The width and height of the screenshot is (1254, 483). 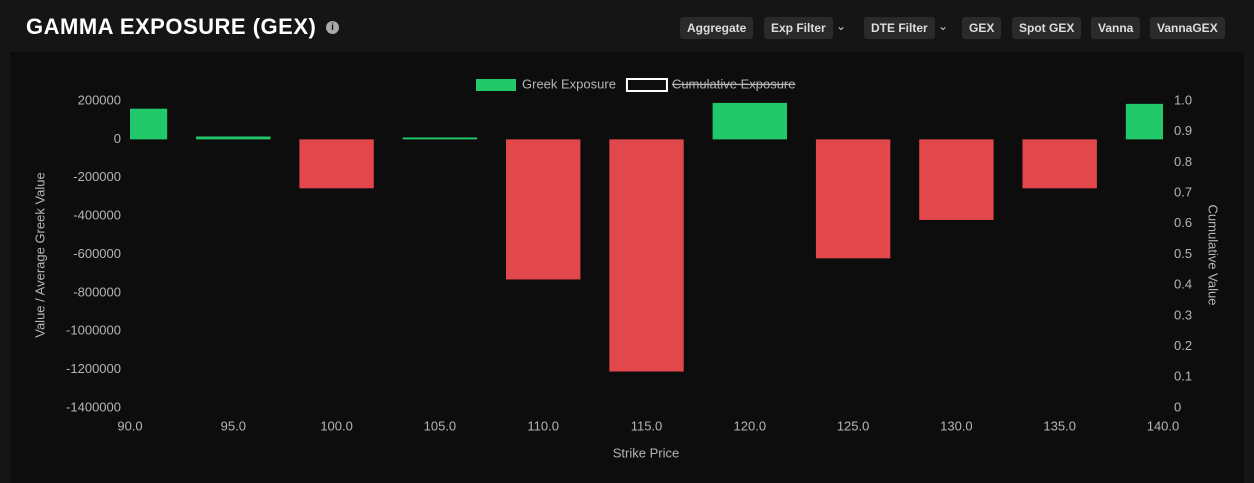 I want to click on x-tick-label: 140.0, so click(x=1163, y=425).